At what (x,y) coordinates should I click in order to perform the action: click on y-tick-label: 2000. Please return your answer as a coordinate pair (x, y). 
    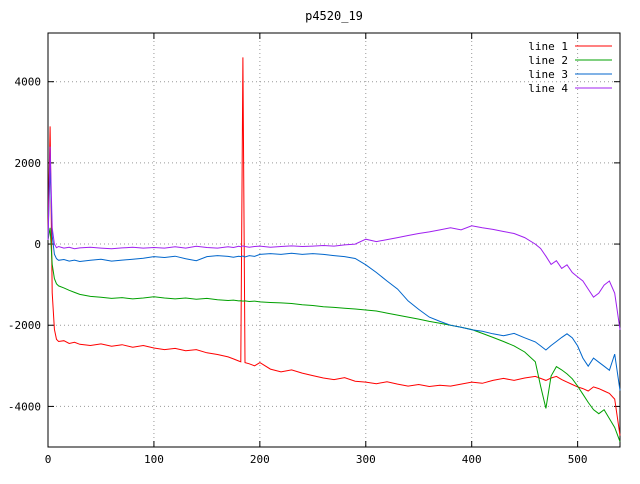
    Looking at the image, I should click on (28, 163).